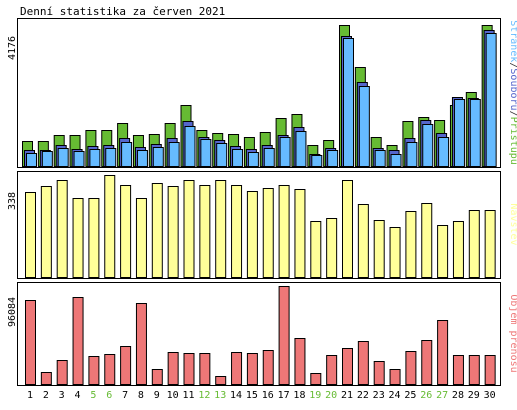 The width and height of the screenshot is (517, 410). What do you see at coordinates (512, 41) in the screenshot?
I see `legend-label-part: Stránek` at bounding box center [512, 41].